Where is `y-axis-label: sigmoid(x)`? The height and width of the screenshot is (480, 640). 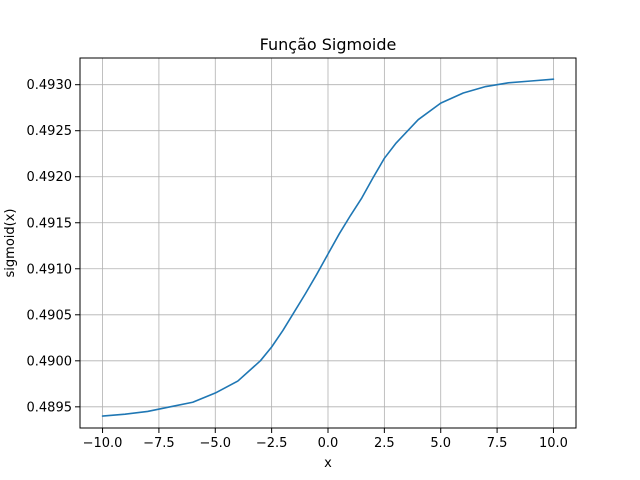 y-axis-label: sigmoid(x) is located at coordinates (10, 243).